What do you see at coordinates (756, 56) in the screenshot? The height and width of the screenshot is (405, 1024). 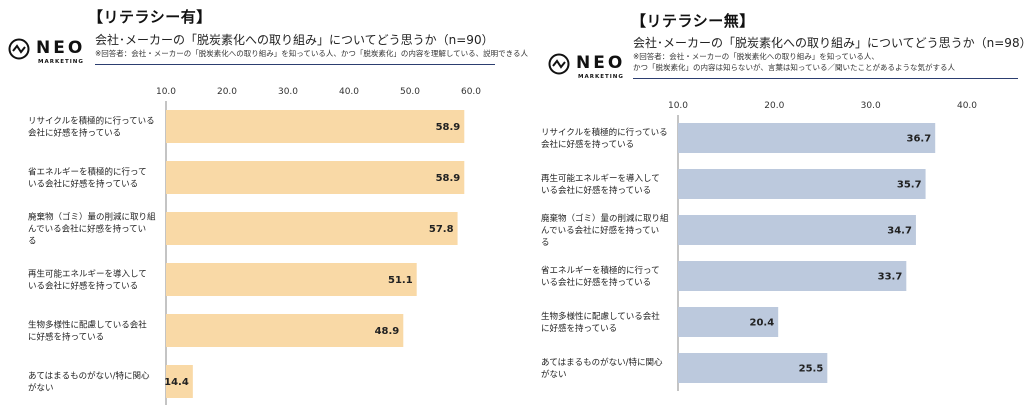 I see `respondent-note-line-1: ※回答者：会社・メーカーの「脱炭素化への取り組み」を知っている人、` at bounding box center [756, 56].